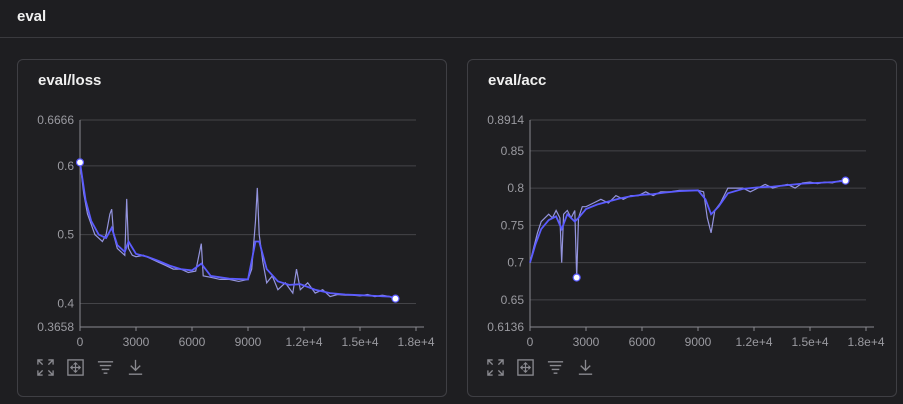  Describe the element at coordinates (540, 367) in the screenshot. I see `toolbar-acc` at that location.